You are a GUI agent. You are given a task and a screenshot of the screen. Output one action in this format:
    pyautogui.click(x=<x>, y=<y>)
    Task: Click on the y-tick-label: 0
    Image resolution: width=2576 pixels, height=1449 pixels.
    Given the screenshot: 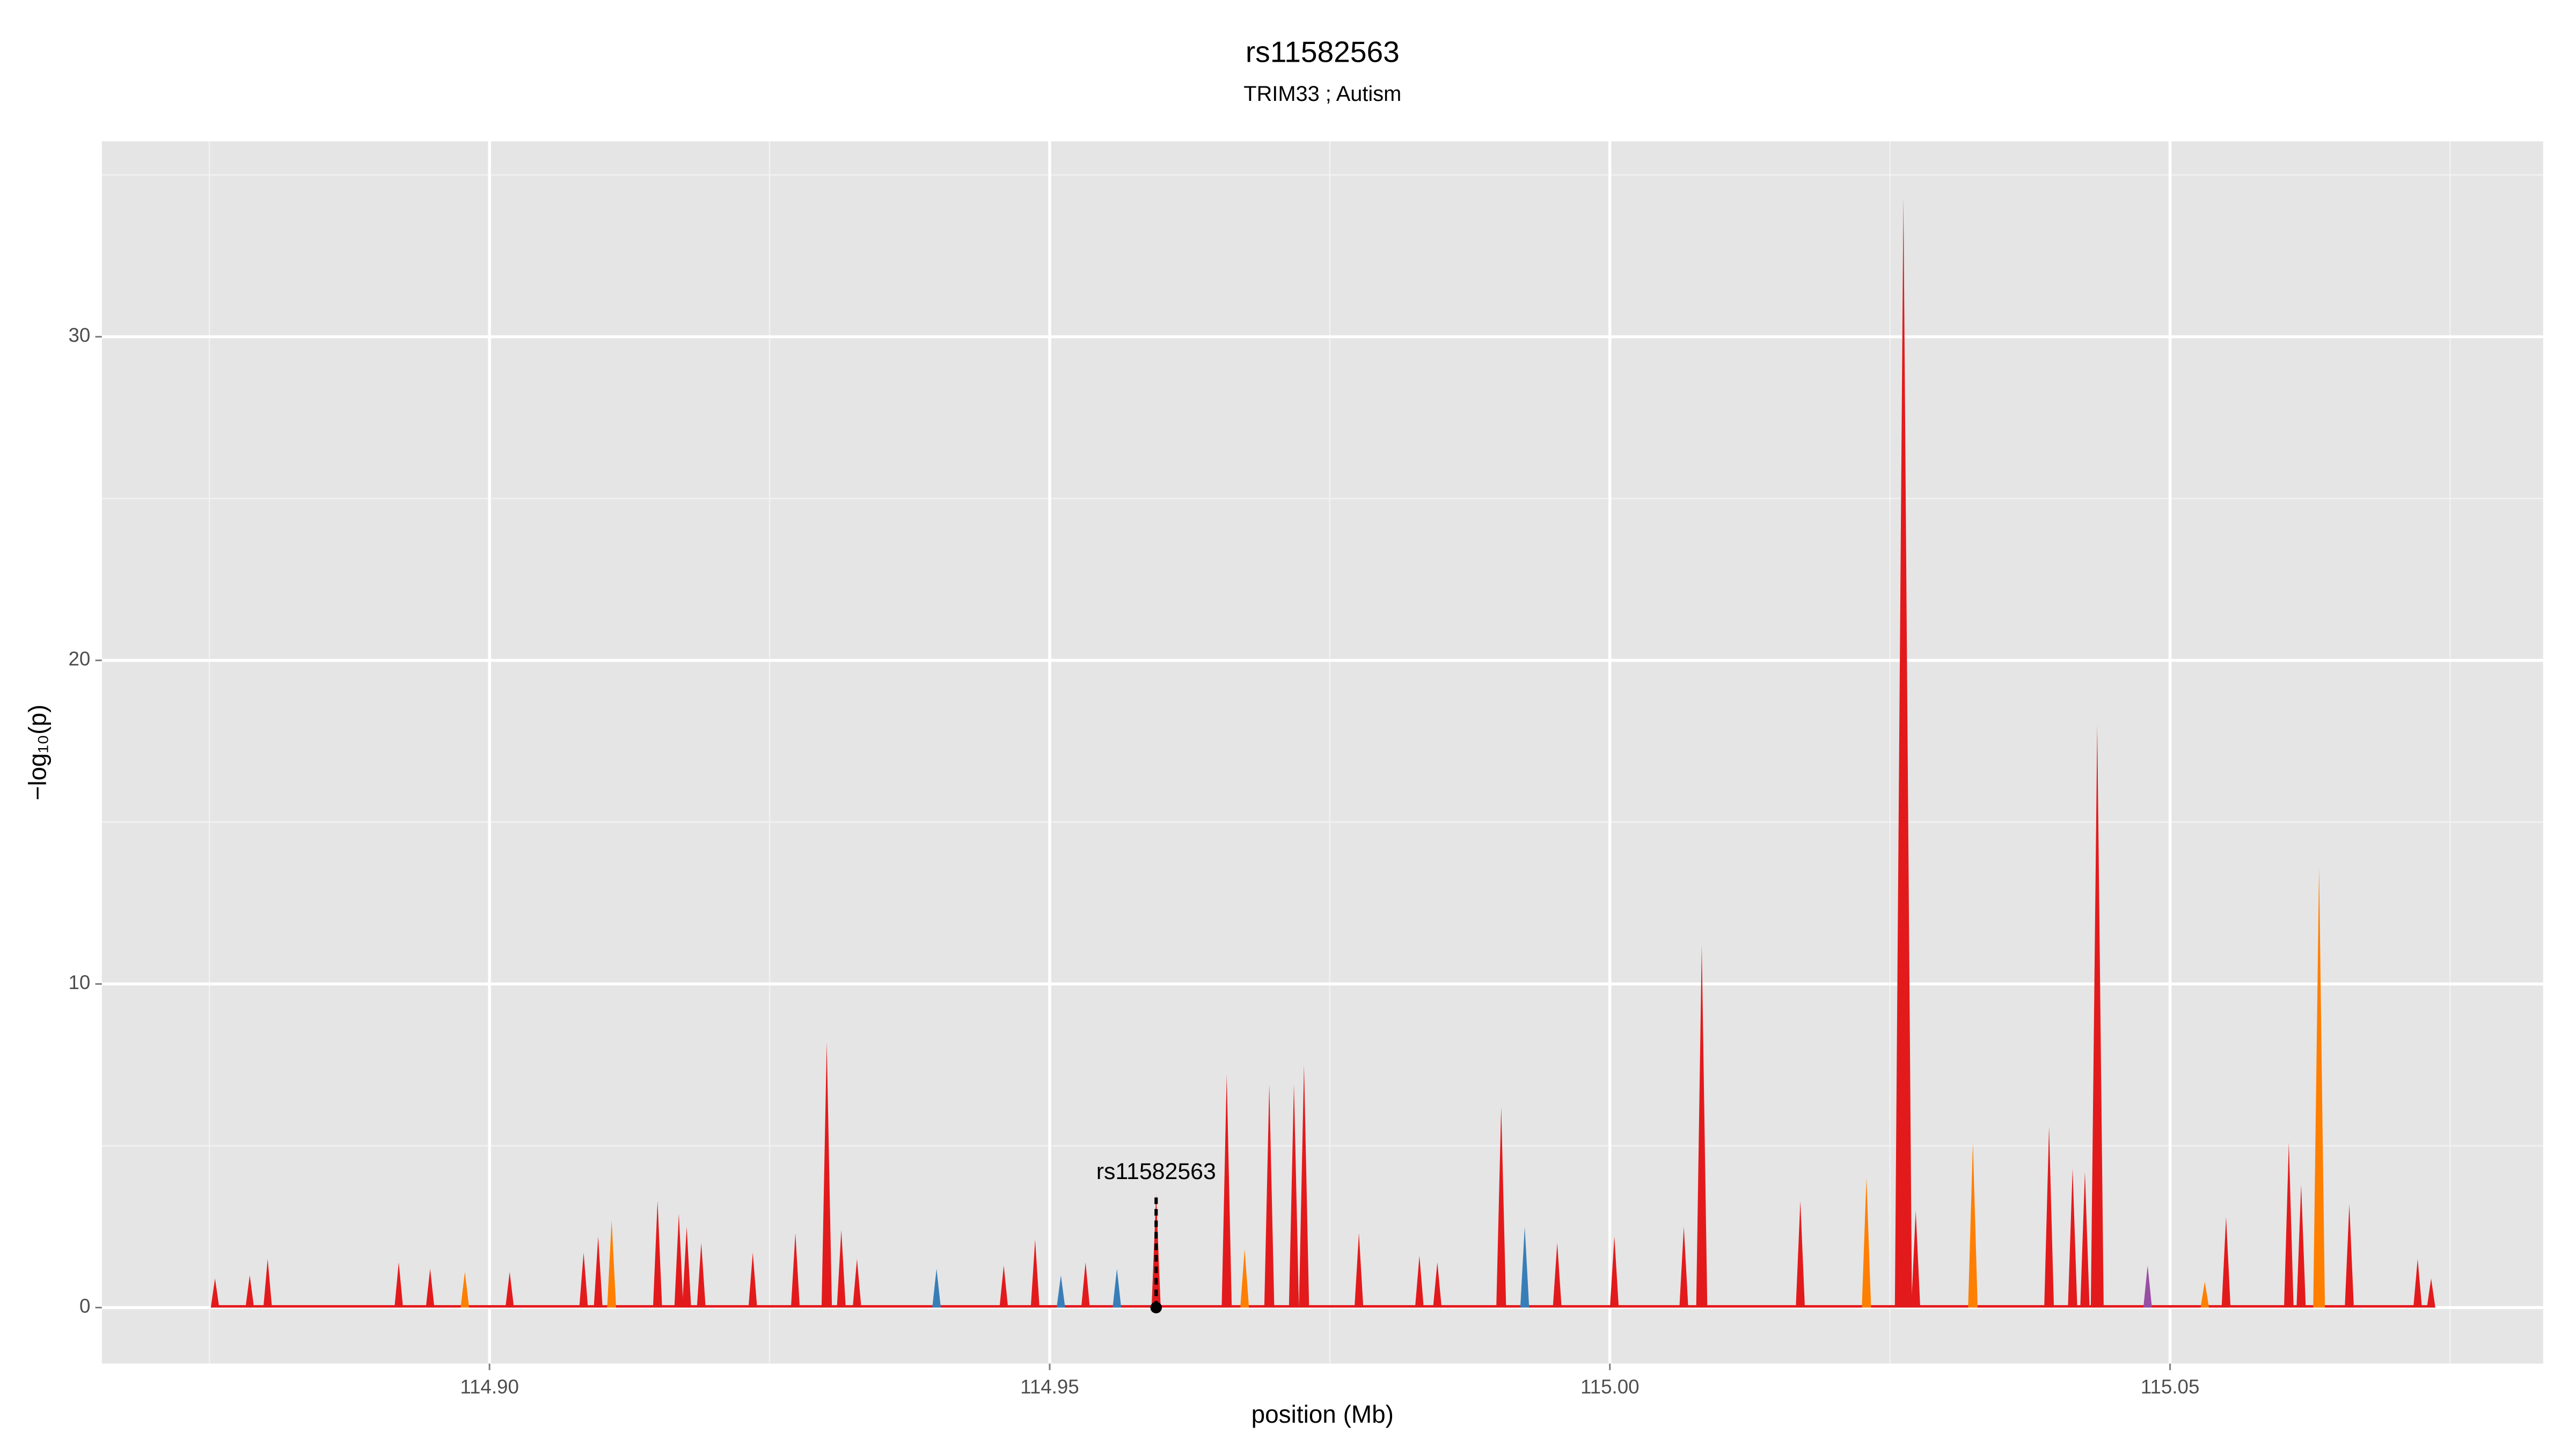 What is the action you would take?
    pyautogui.click(x=84, y=1306)
    